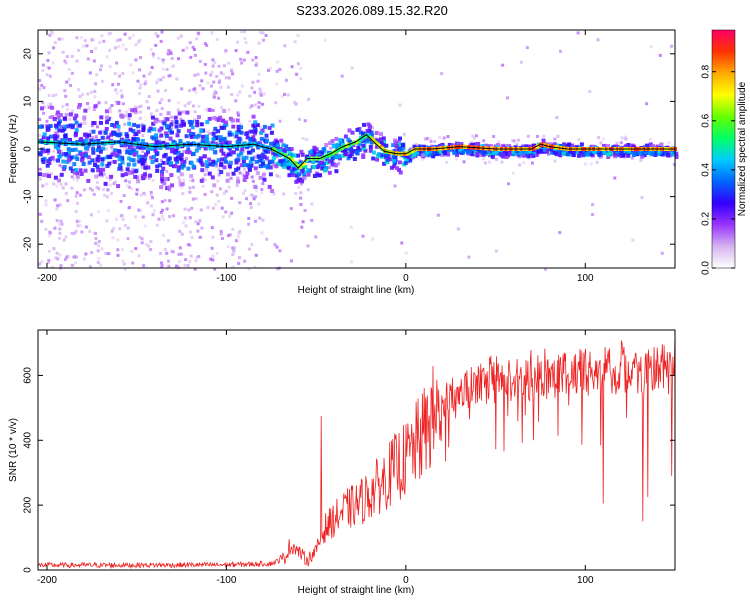  Describe the element at coordinates (356, 151) in the screenshot. I see `spectrogram-ridge-line` at that location.